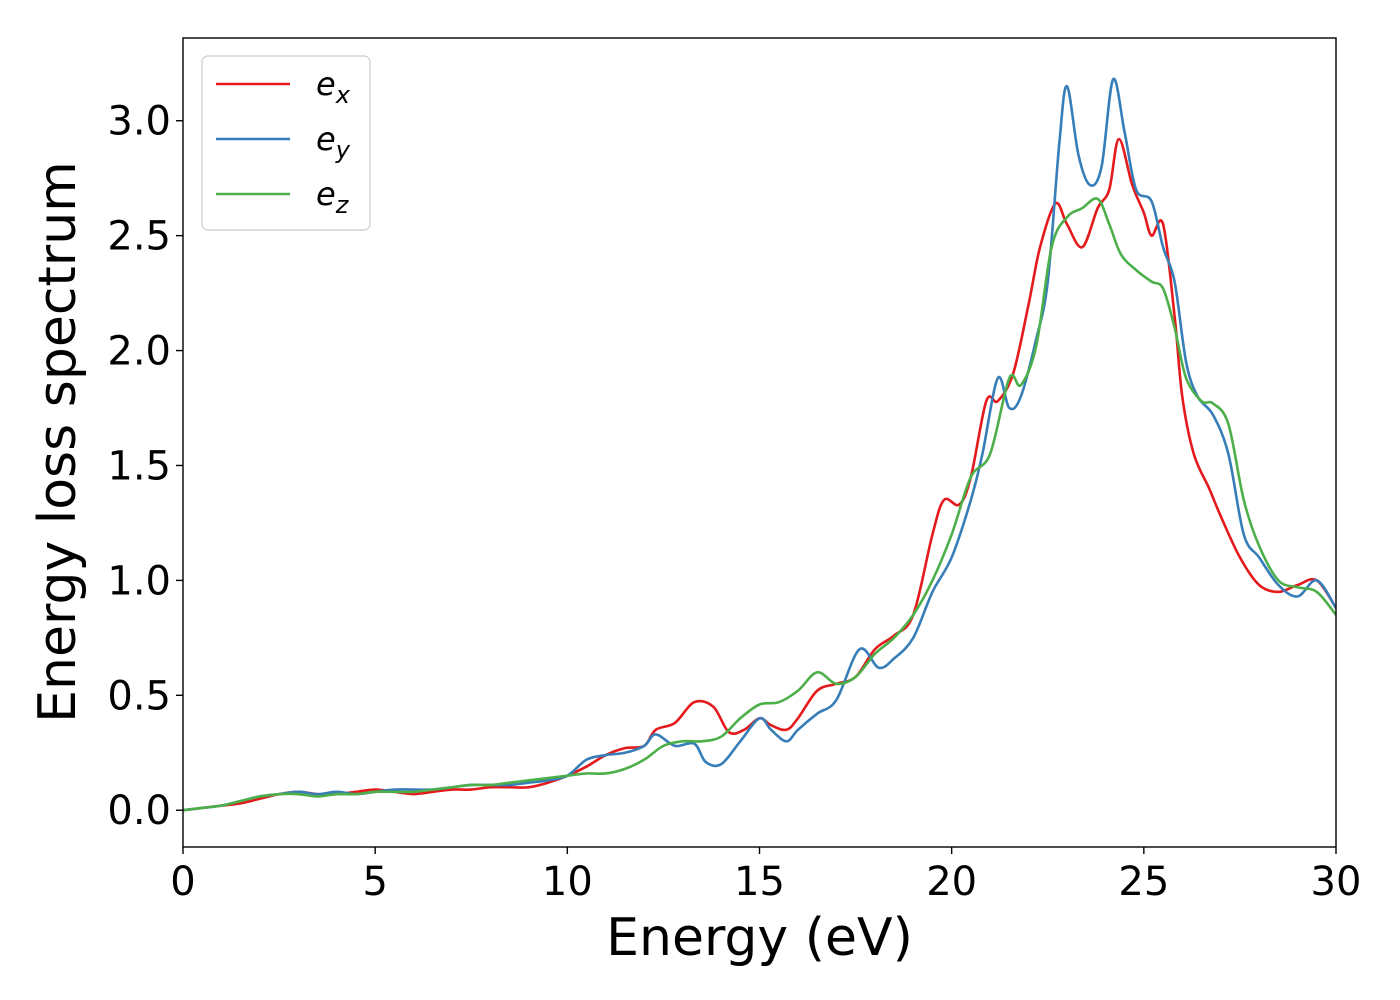 This screenshot has height=1000, width=1400. Describe the element at coordinates (58, 442) in the screenshot. I see `y-axis-label: Energy loss spectrum` at that location.